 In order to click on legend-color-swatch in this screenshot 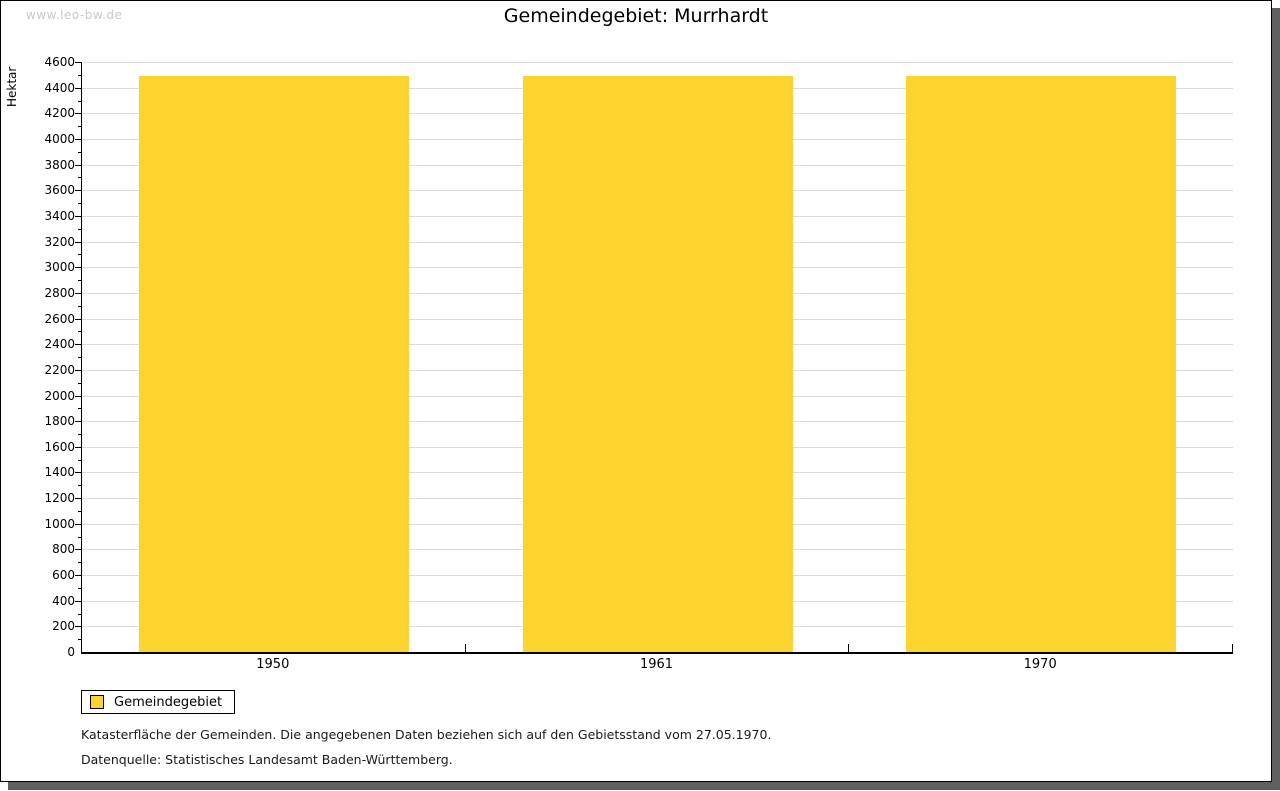, I will do `click(97, 702)`.